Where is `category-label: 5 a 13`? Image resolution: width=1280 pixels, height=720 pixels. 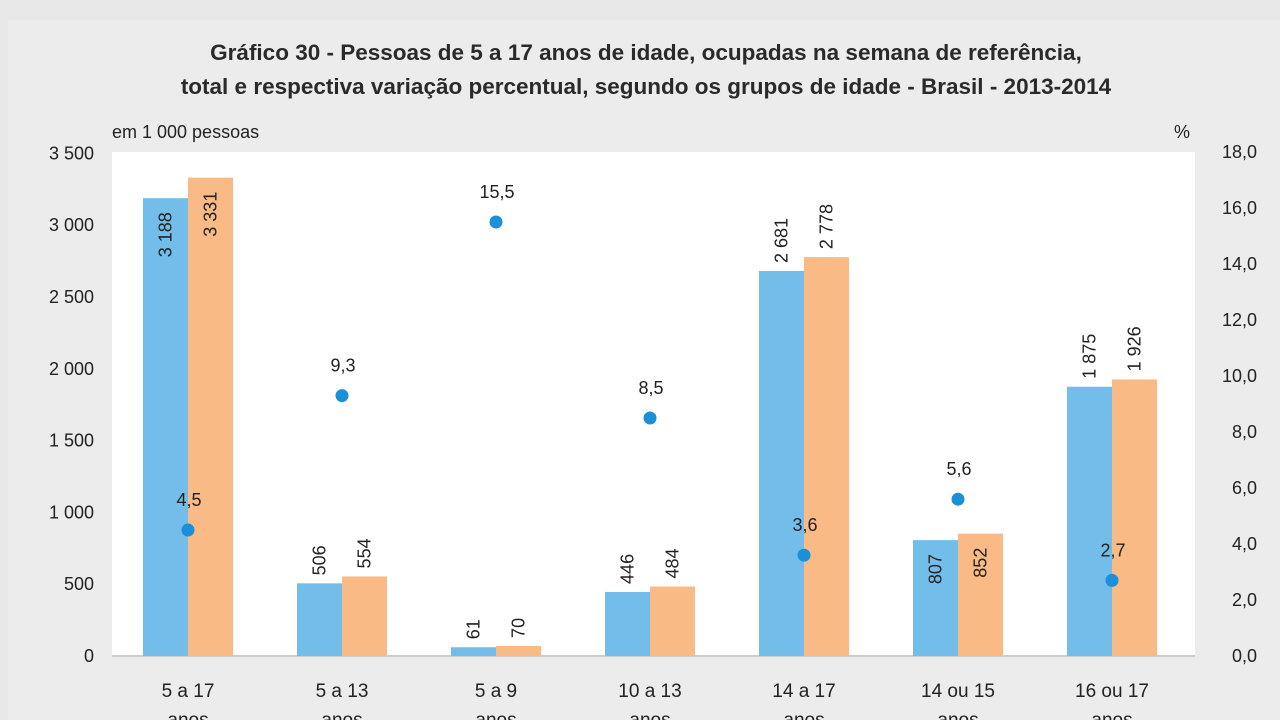 category-label: 5 a 13 is located at coordinates (342, 691).